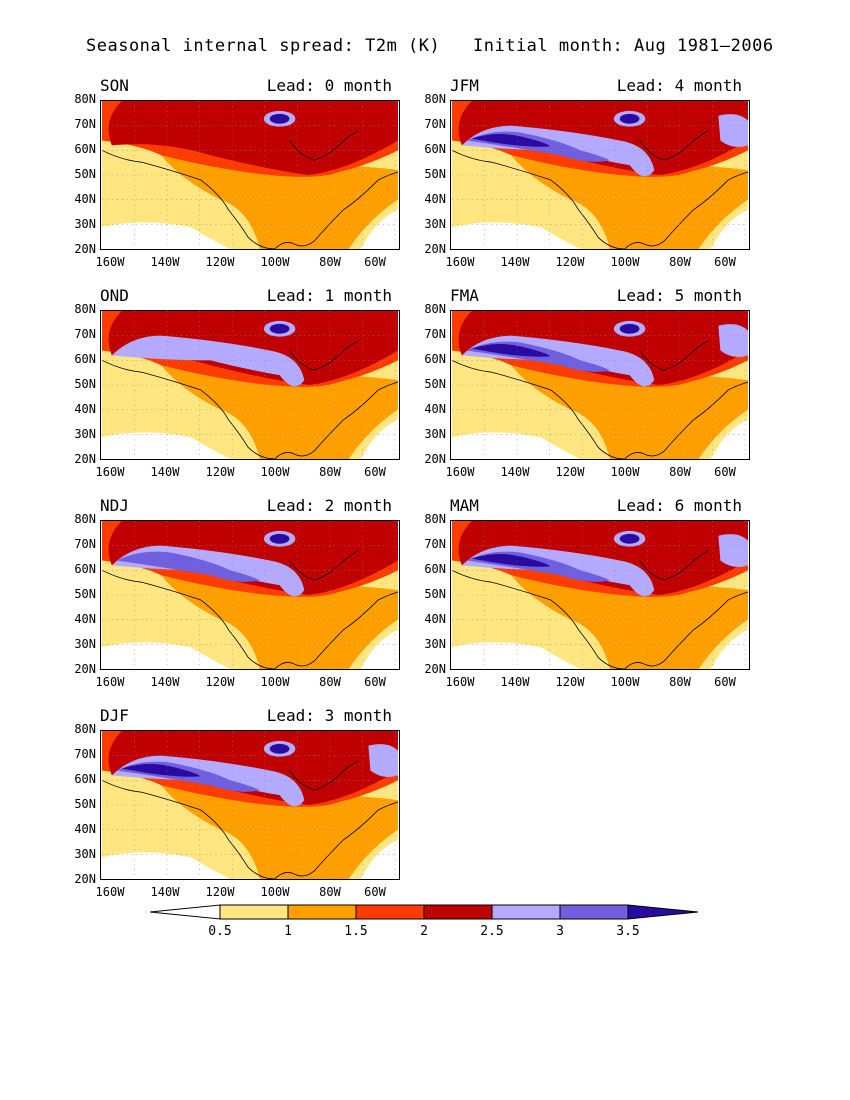  Describe the element at coordinates (263, 46) in the screenshot. I see `plot-title: Seasonal internal spread: T2m (K)` at that location.